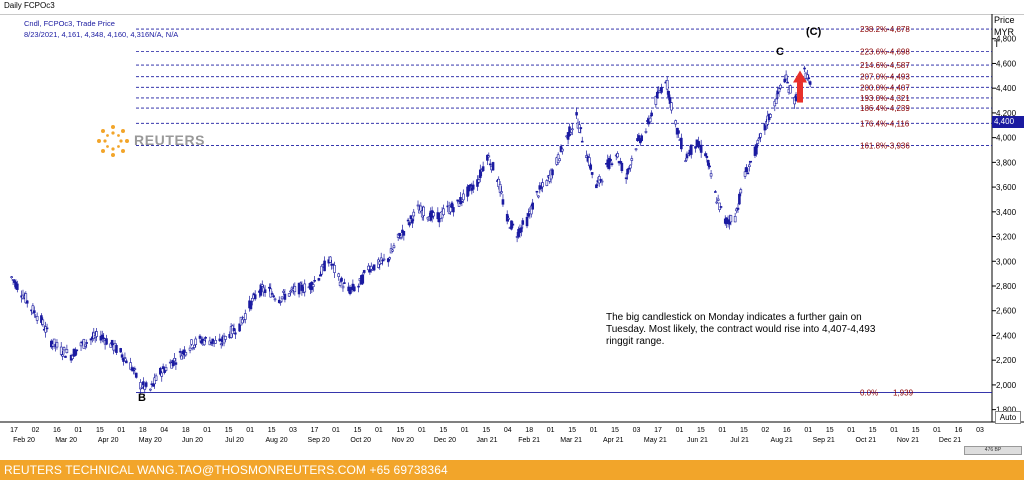 This screenshot has height=480, width=1024. What do you see at coordinates (903, 392) in the screenshot?
I see `fib-zero-value-label: 1,939` at bounding box center [903, 392].